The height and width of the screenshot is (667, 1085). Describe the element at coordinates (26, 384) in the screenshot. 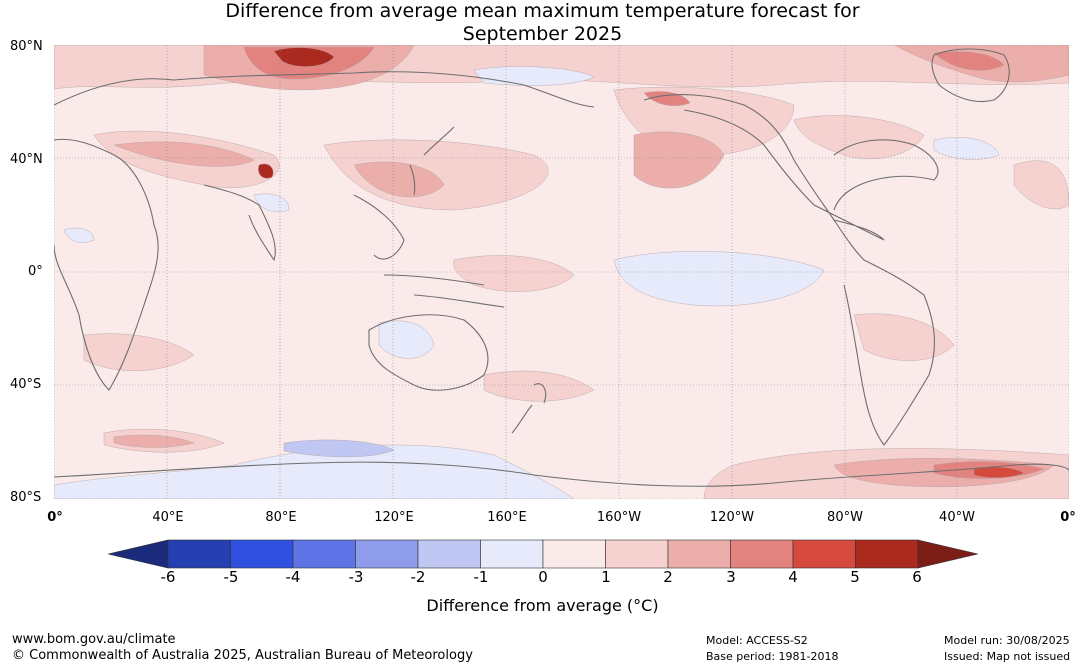

I see `lat-label-40s: 40°S` at that location.